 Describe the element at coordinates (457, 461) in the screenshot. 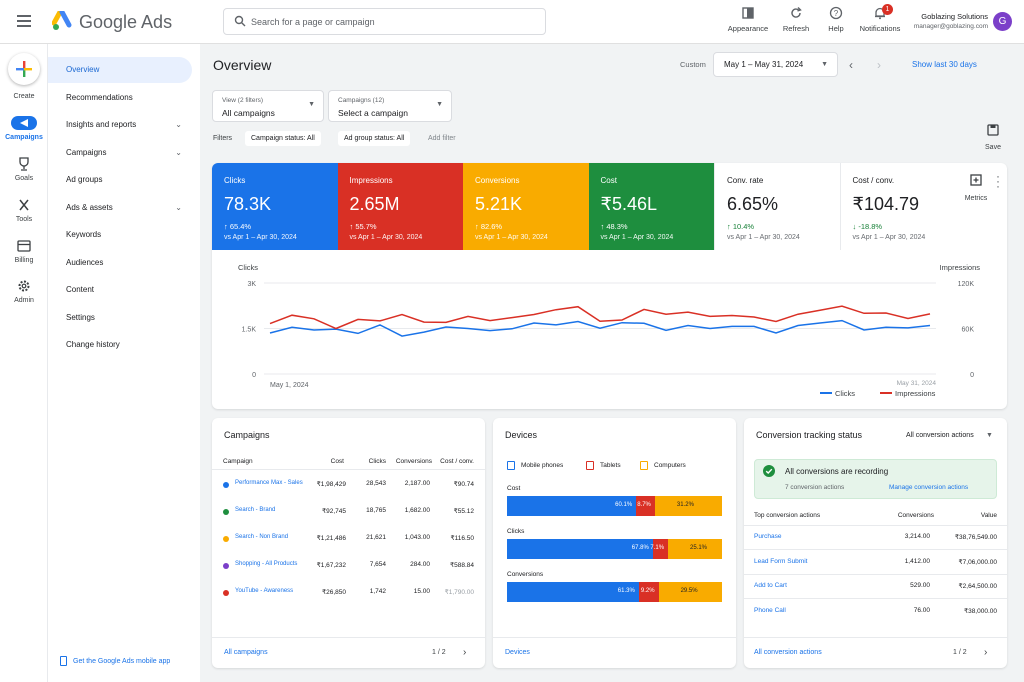

I see `col-cost-per-conv: Cost / conv.` at that location.